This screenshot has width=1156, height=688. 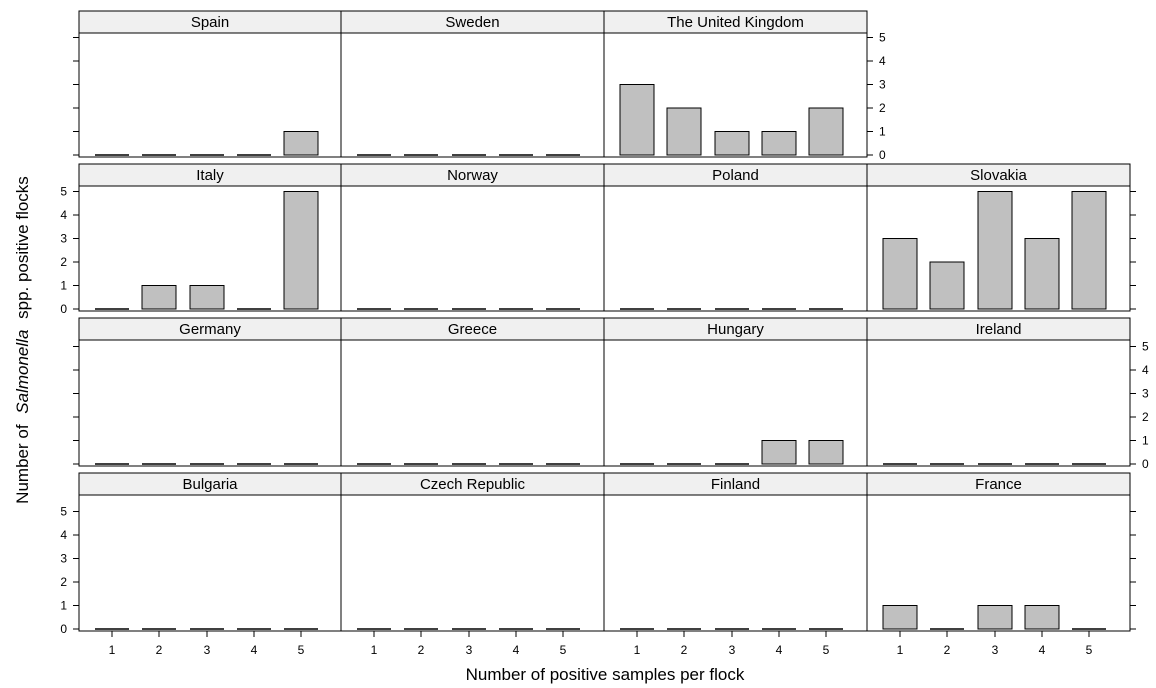 What do you see at coordinates (472, 175) in the screenshot?
I see `panel-title: Norway` at bounding box center [472, 175].